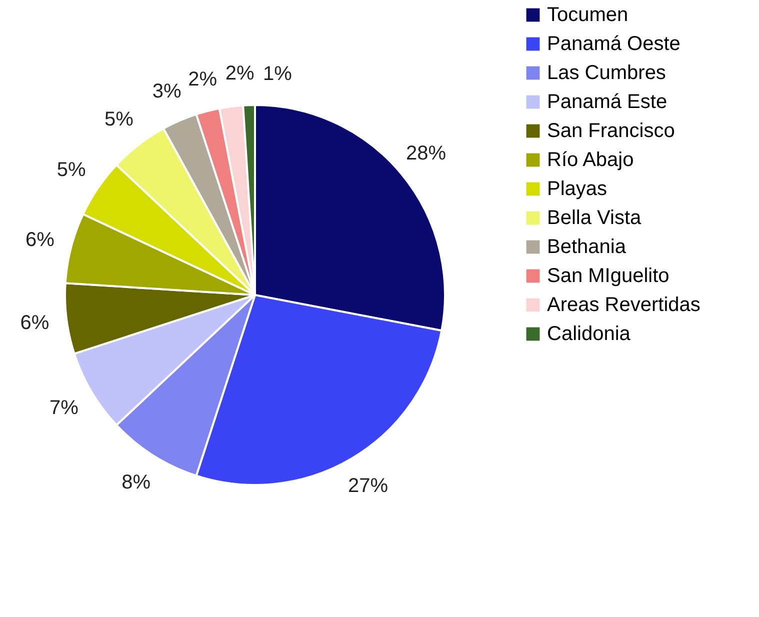 Image resolution: width=759 pixels, height=617 pixels. Describe the element at coordinates (608, 276) in the screenshot. I see `legend-label: San MIguelito` at that location.